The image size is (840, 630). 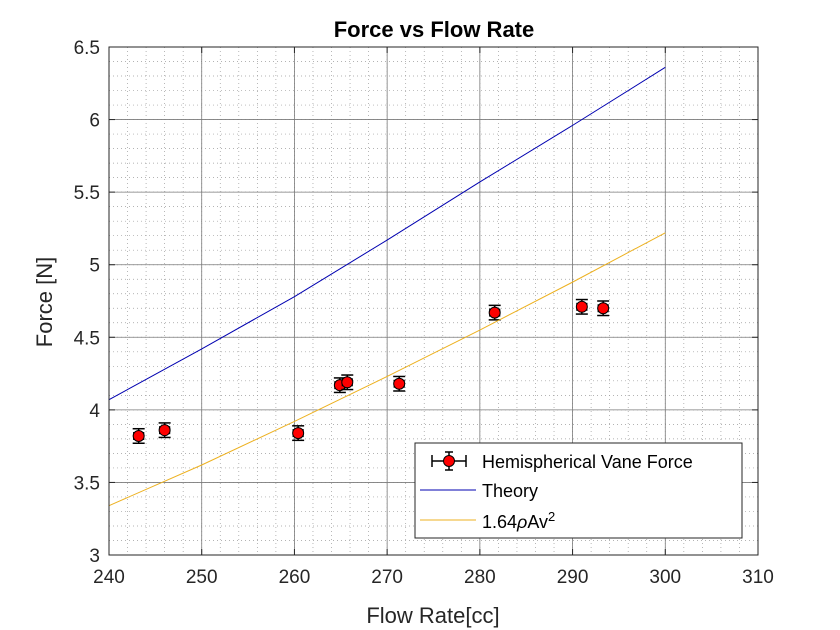 I want to click on y-tick-label: 5.5, so click(x=87, y=193).